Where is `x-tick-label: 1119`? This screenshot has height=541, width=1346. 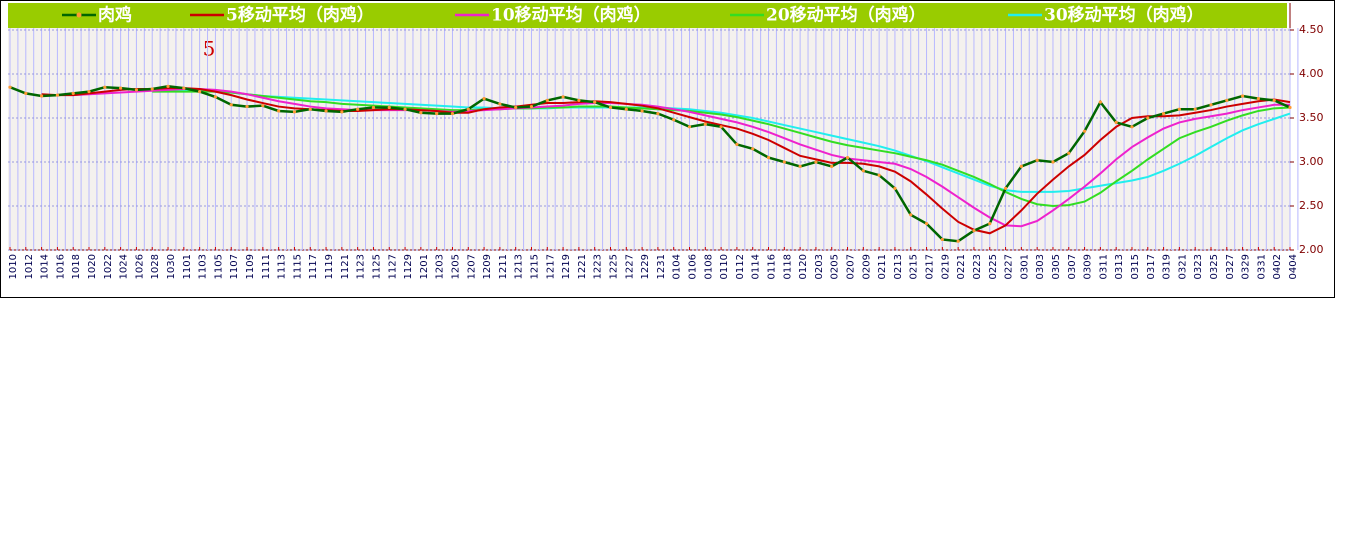
x-tick-label: 1119 is located at coordinates (329, 266).